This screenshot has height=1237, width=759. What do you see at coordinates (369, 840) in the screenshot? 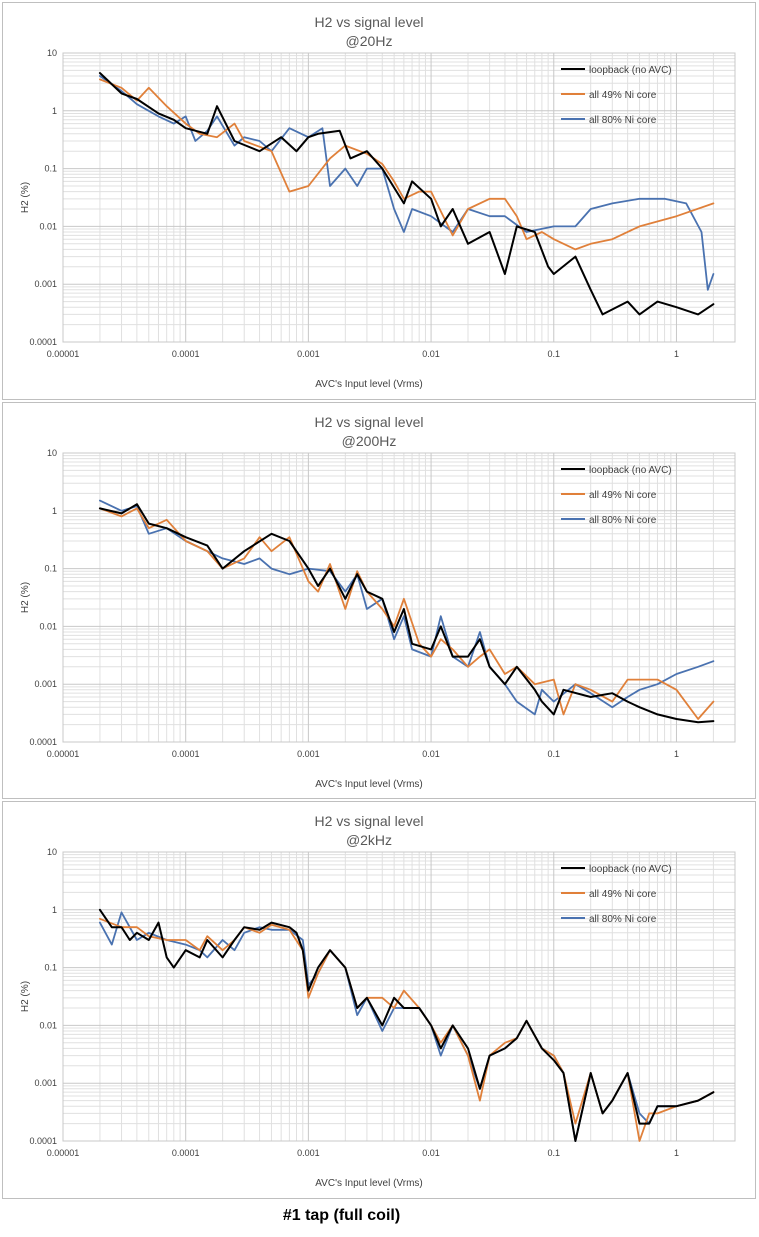
I see `chart-subtitle: @2kHz` at bounding box center [369, 840].